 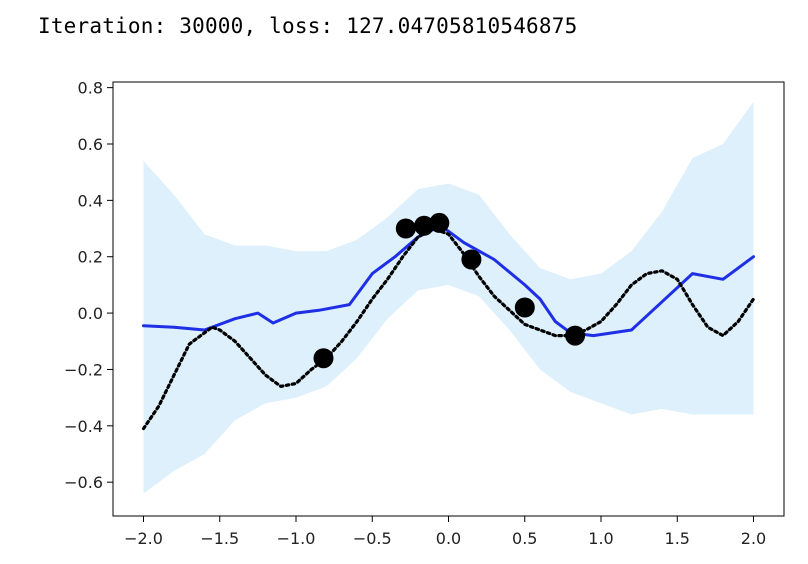 What do you see at coordinates (753, 538) in the screenshot?
I see `x-tick-label: 2.0` at bounding box center [753, 538].